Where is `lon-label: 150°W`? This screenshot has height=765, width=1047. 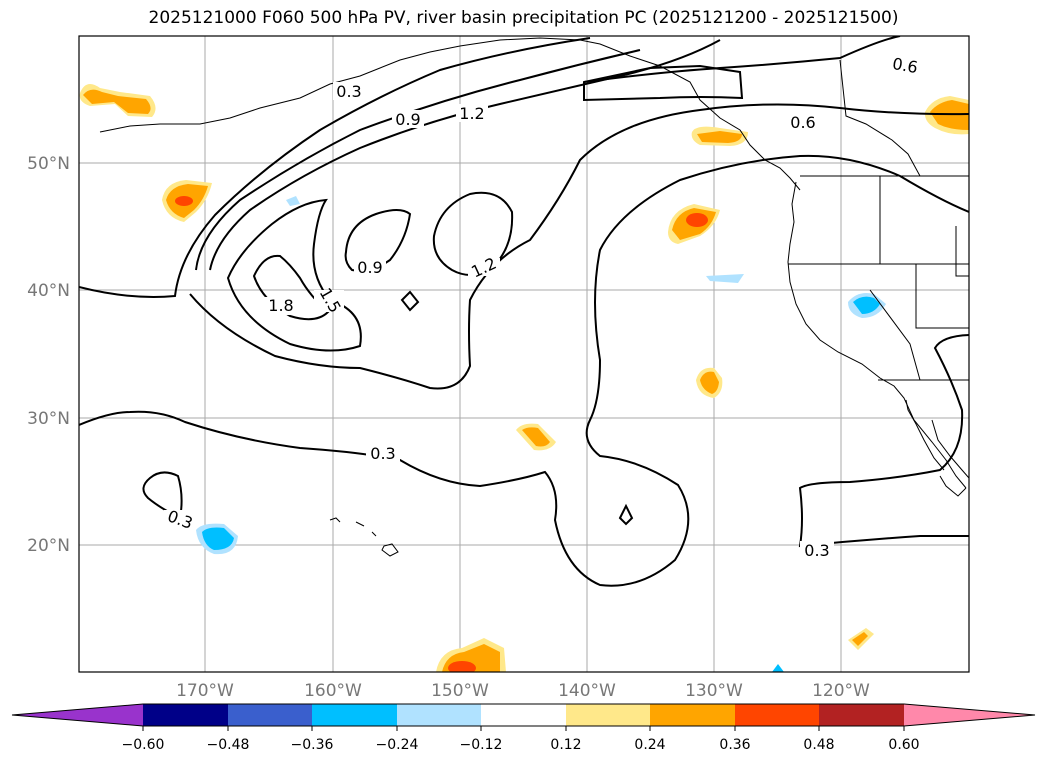 lon-label: 150°W is located at coordinates (460, 691).